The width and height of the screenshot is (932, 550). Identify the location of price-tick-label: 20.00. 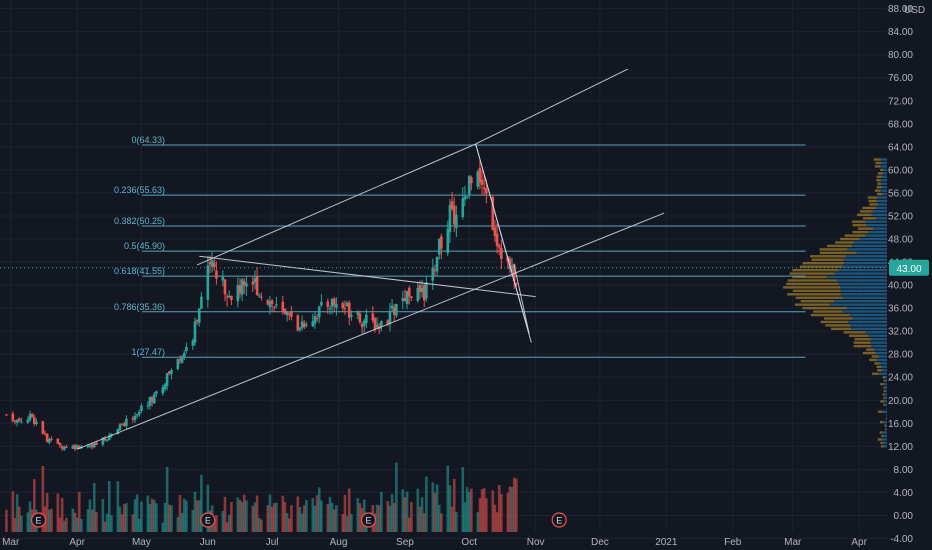
(900, 401).